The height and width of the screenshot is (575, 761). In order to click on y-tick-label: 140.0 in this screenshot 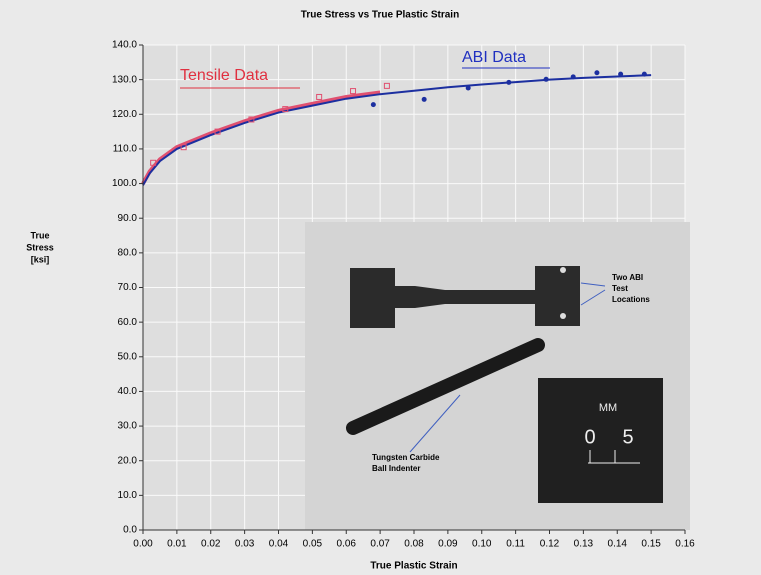, I will do `click(124, 45)`.